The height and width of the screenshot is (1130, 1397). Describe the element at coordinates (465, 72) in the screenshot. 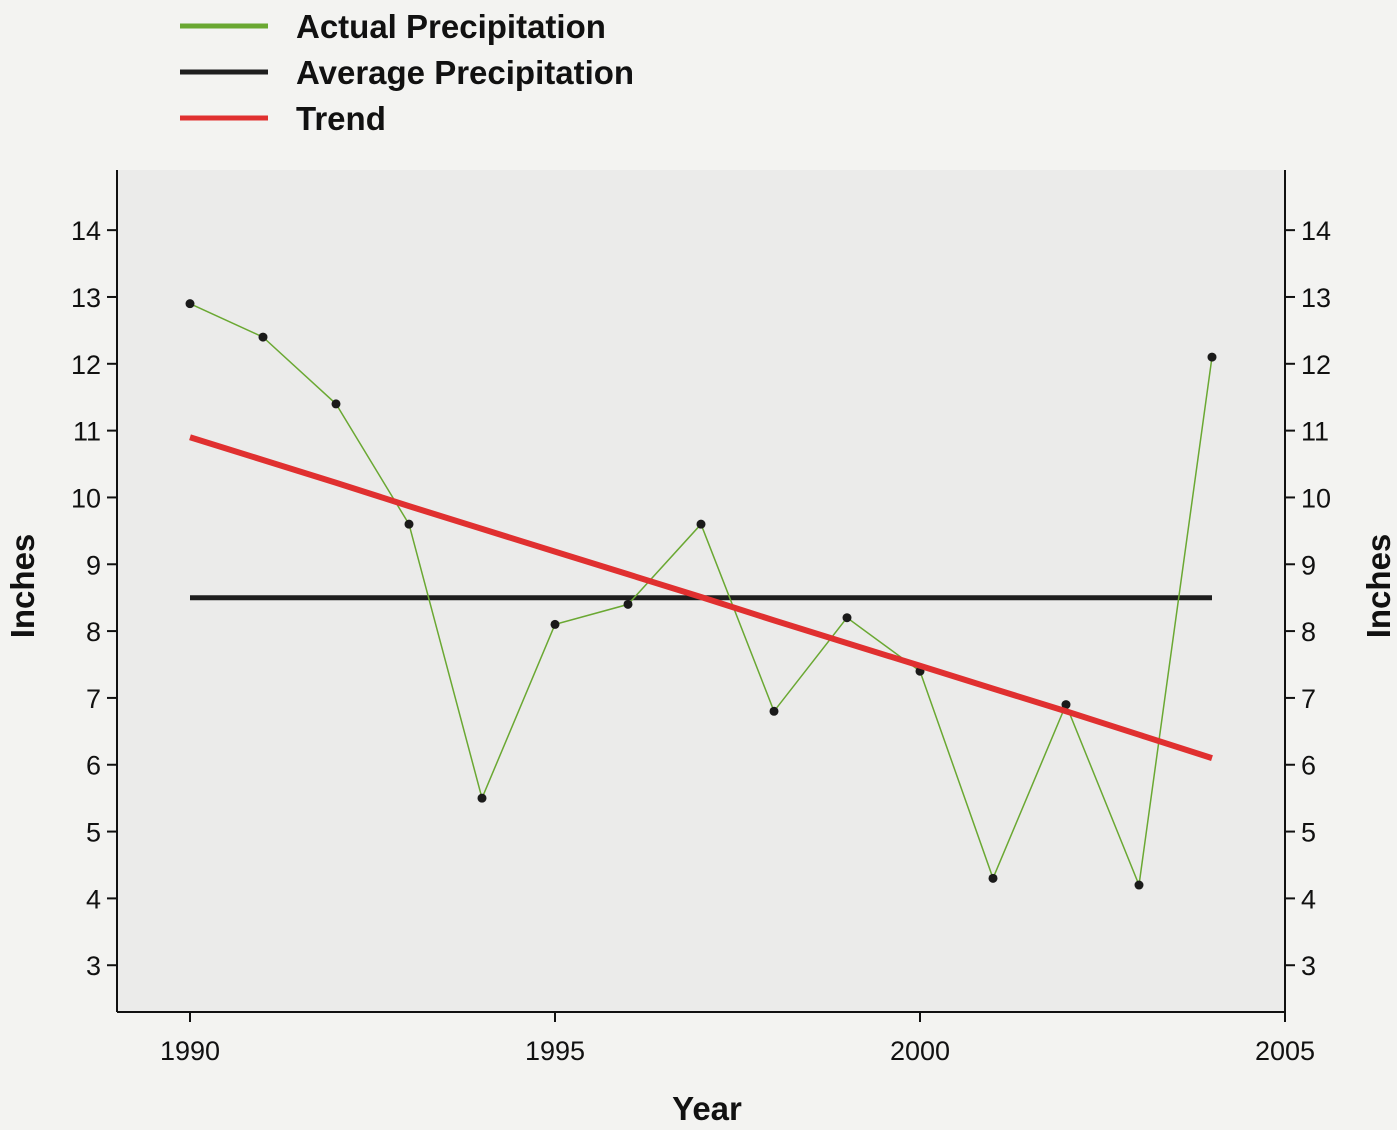

I see `legend-label: Average Precipitation` at that location.